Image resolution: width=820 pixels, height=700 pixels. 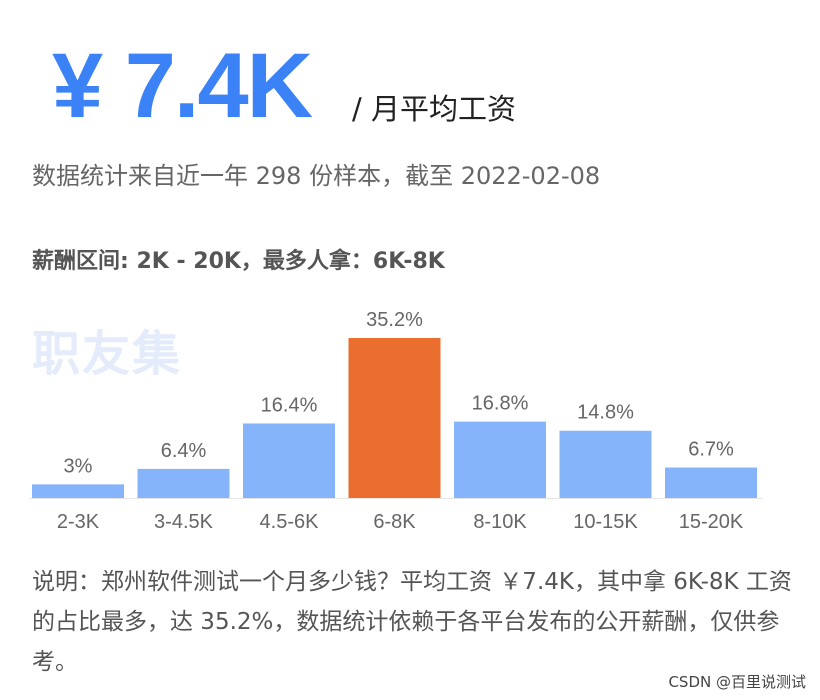 What do you see at coordinates (500, 459) in the screenshot?
I see `bar-8-10K` at bounding box center [500, 459].